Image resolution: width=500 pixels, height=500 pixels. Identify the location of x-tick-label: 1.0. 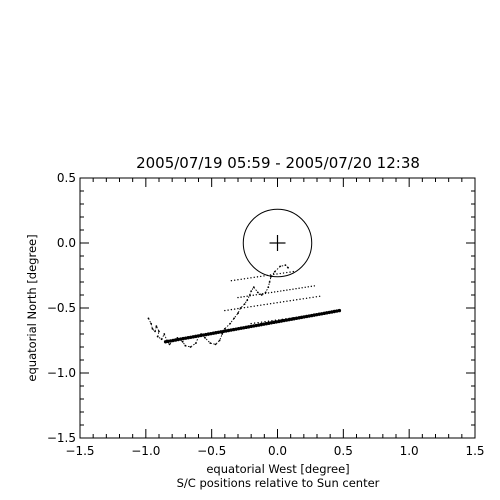
(409, 451).